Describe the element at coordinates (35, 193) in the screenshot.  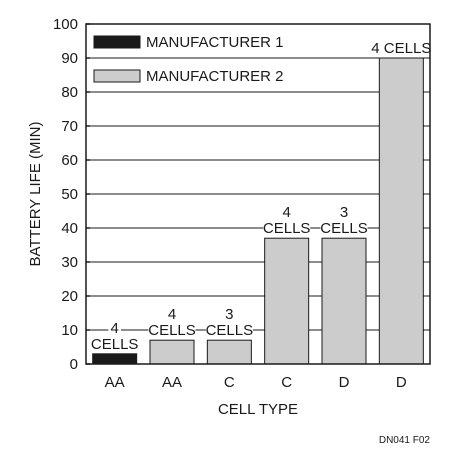
I see `y-axis-title: BATTERY LIFE (MIN)` at that location.